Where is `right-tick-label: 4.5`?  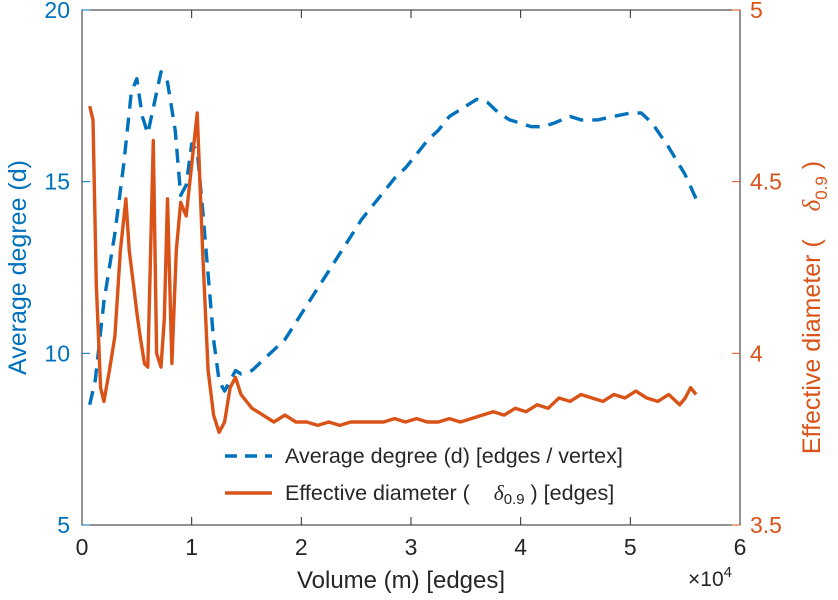
right-tick-label: 4.5 is located at coordinates (766, 182).